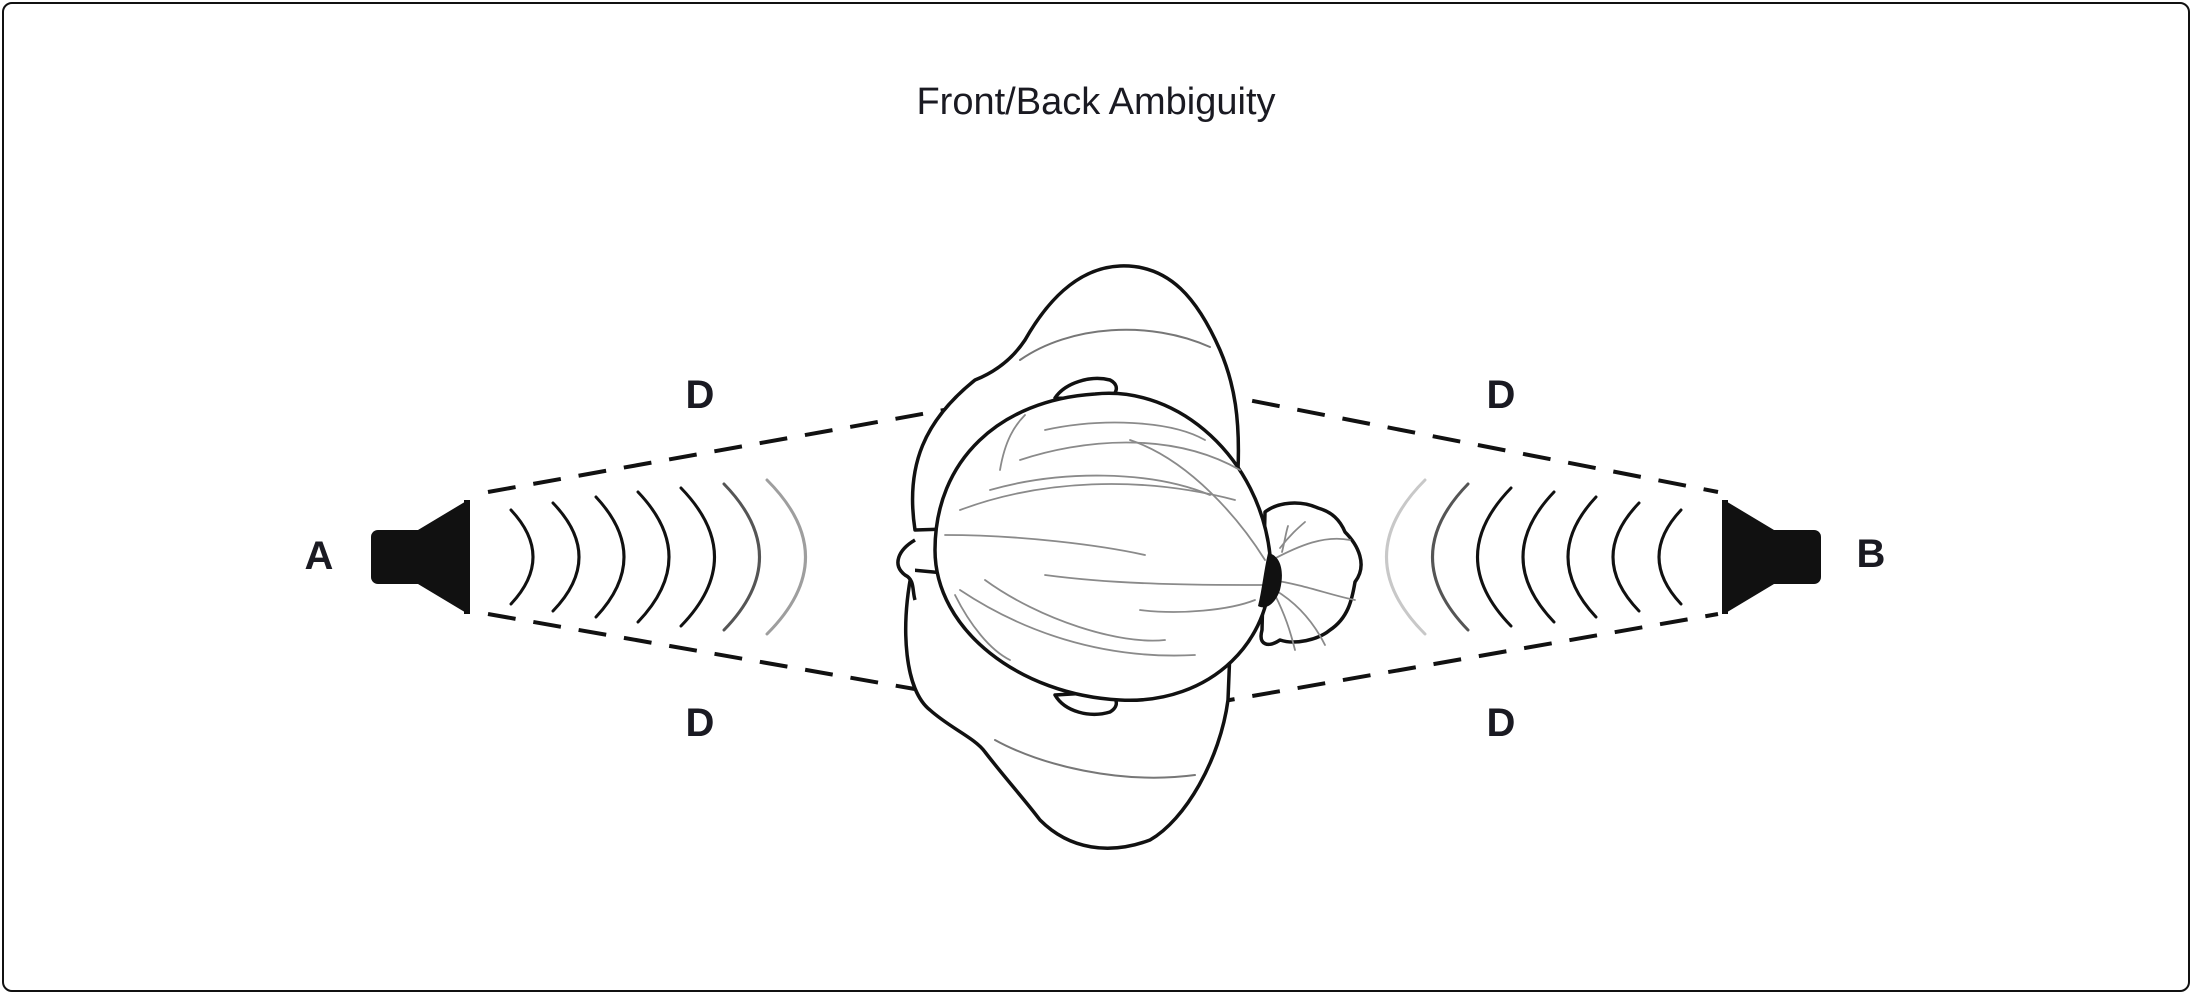 Image resolution: width=2192 pixels, height=994 pixels. What do you see at coordinates (658, 557) in the screenshot?
I see `sound-waves-a` at bounding box center [658, 557].